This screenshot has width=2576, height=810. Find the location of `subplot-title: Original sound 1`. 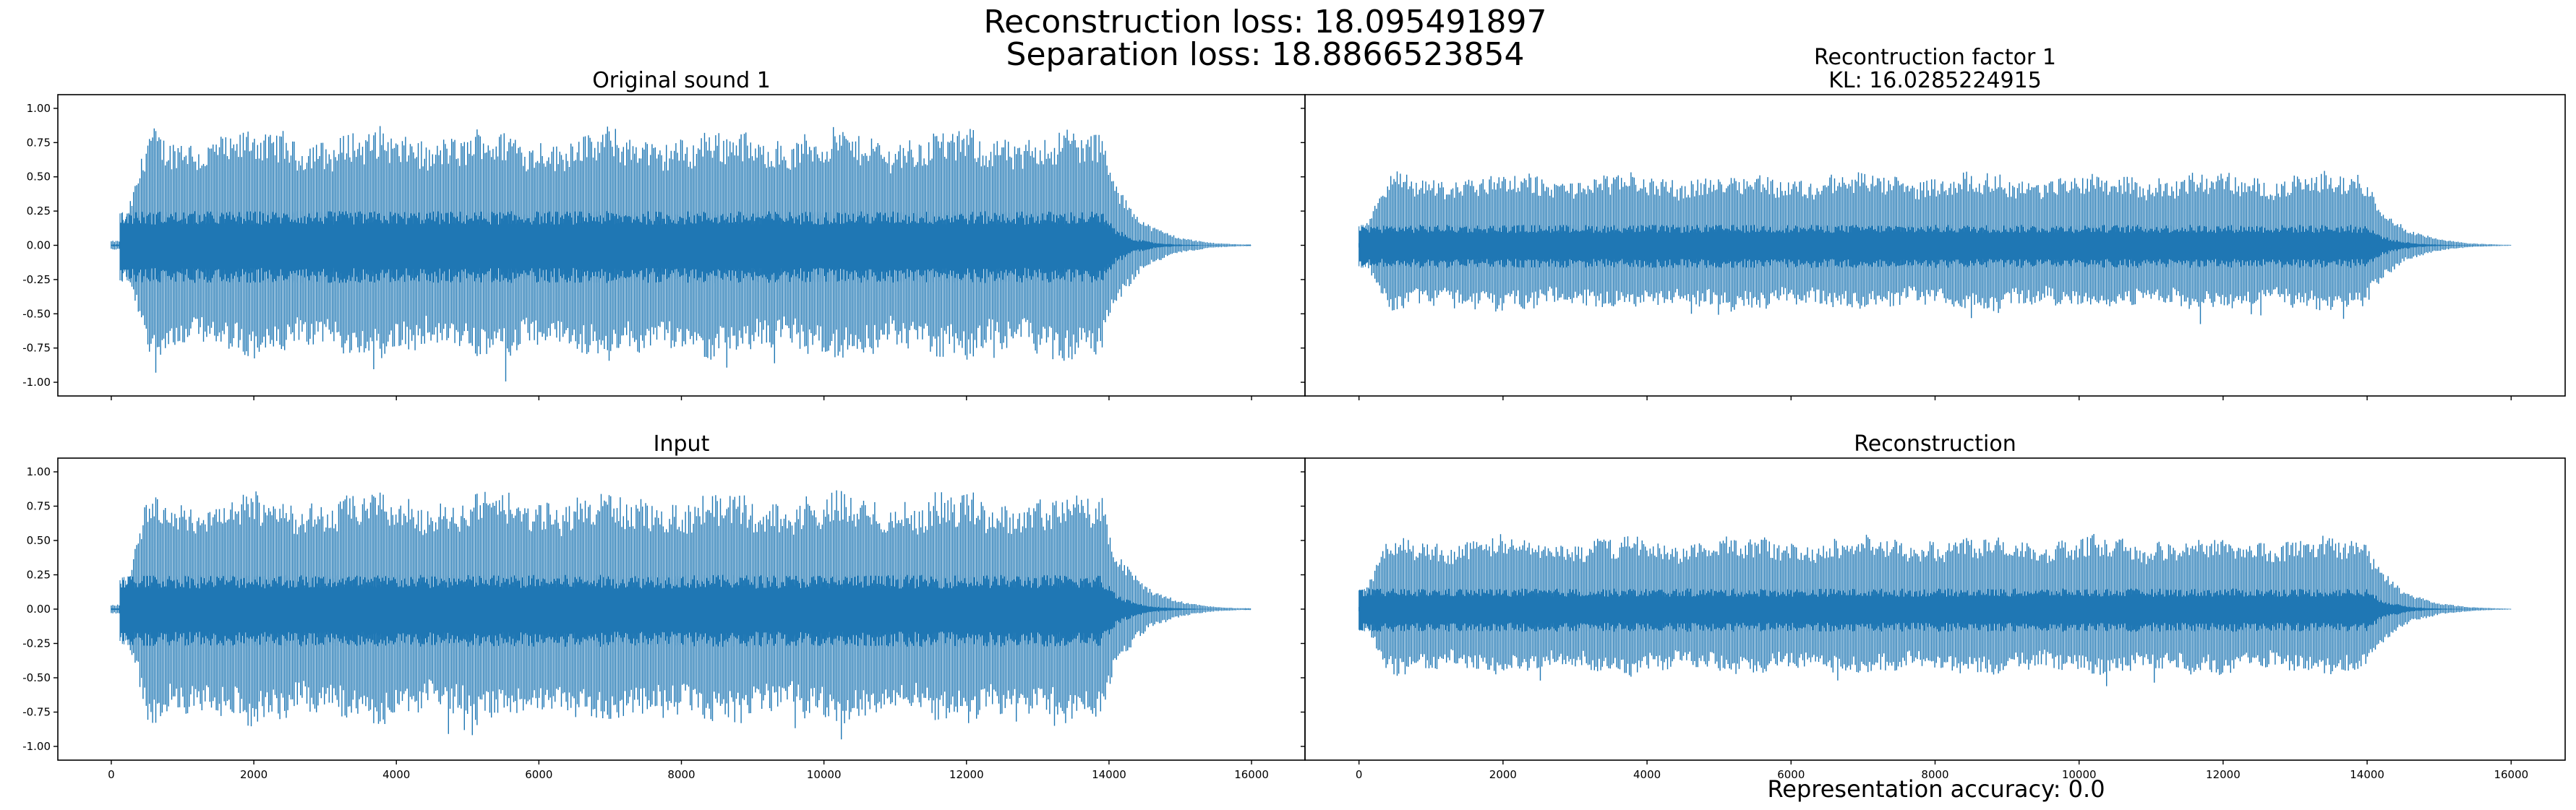

subplot-title: Original sound 1 is located at coordinates (681, 80).